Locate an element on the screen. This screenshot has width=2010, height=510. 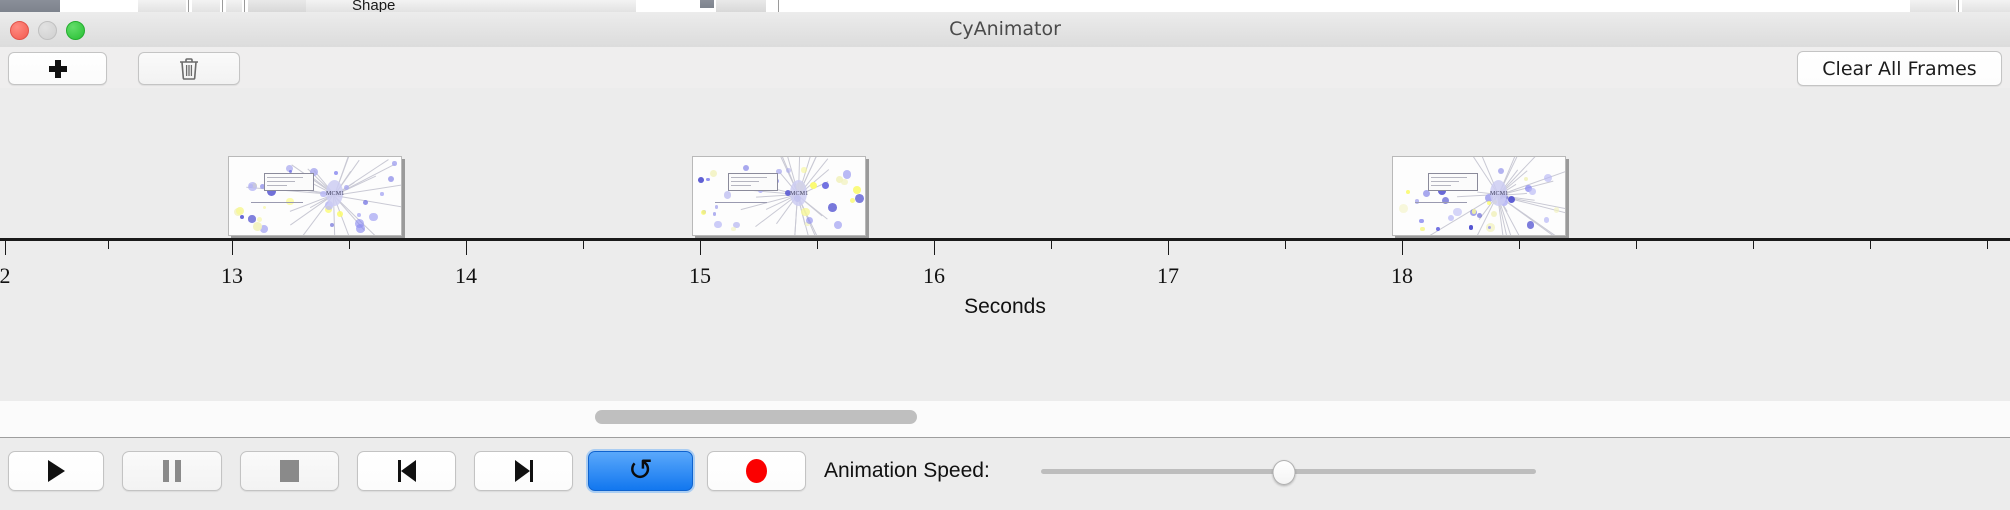
play-button is located at coordinates (56, 471).